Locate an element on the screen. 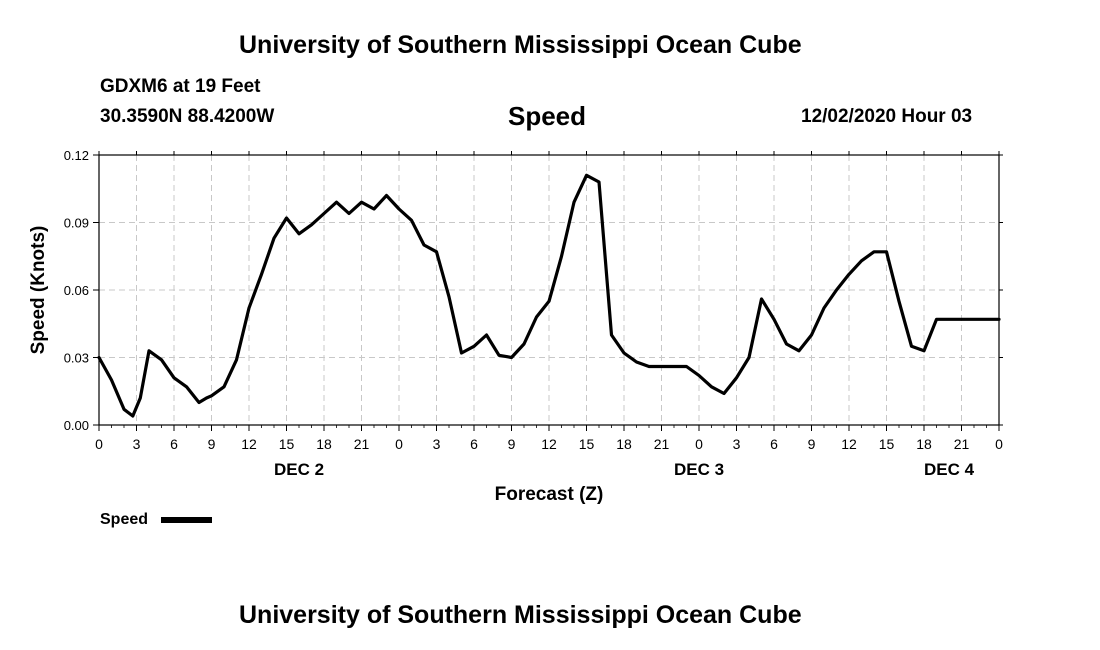 This screenshot has height=650, width=1100. date-label: DEC 3 is located at coordinates (699, 469).